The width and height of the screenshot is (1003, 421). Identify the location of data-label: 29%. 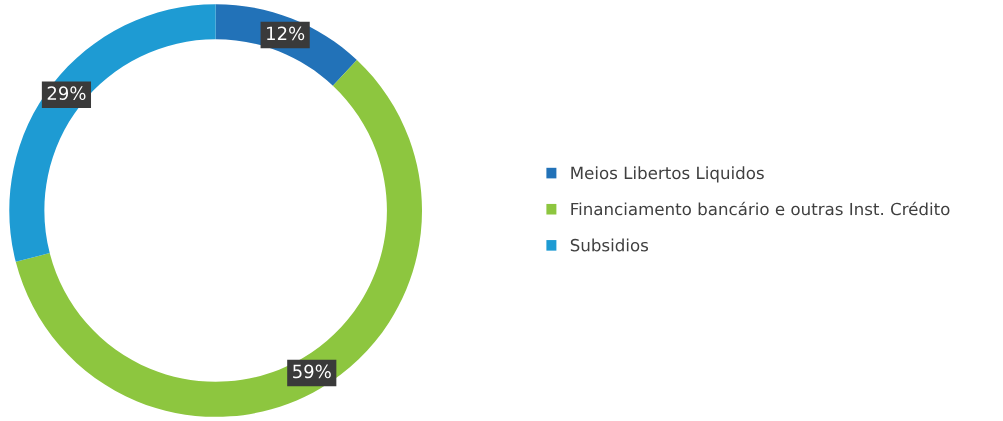
(66, 93).